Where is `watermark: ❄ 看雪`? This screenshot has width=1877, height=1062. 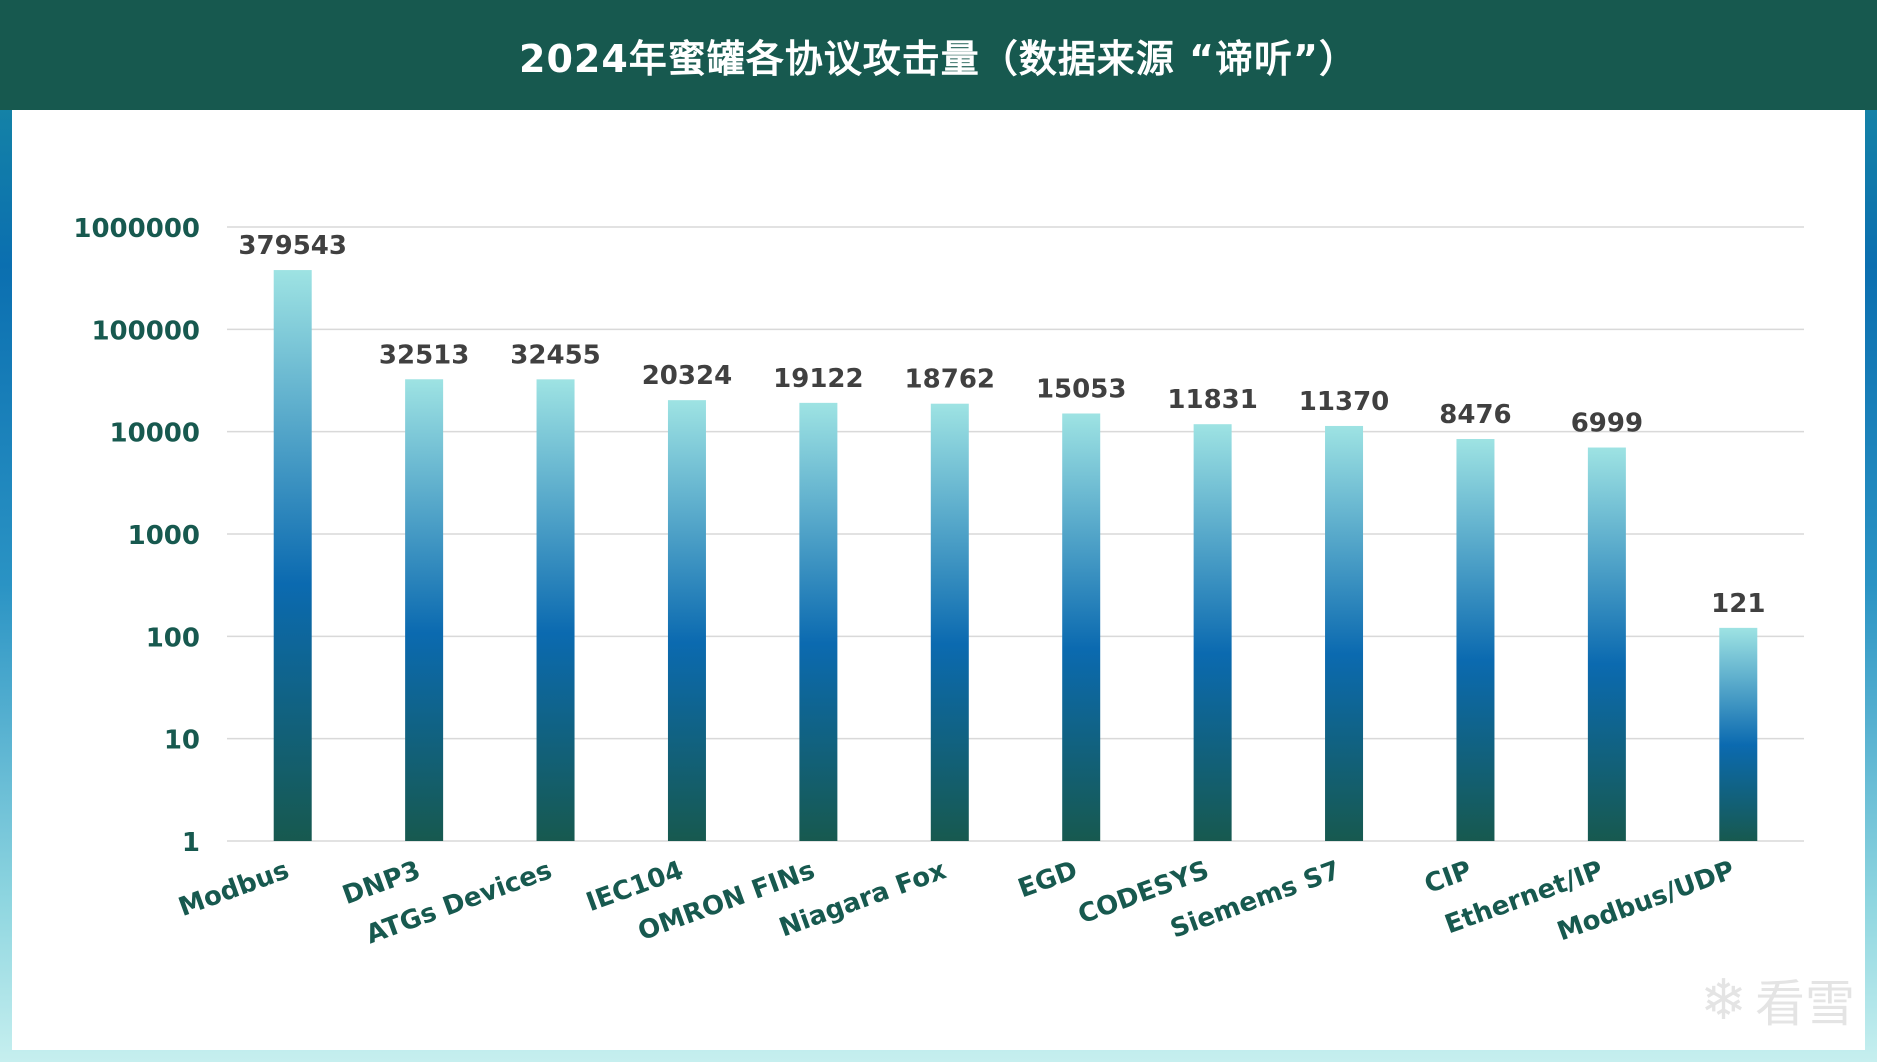 watermark: ❄ 看雪 is located at coordinates (1777, 1000).